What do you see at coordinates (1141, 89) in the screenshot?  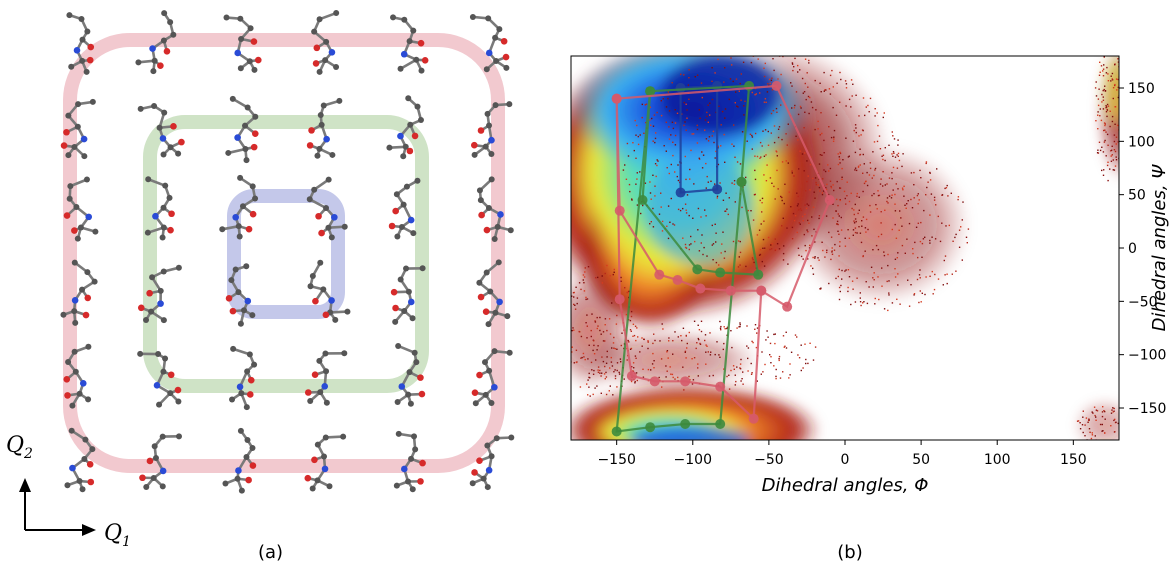 I see `y-tick-label: 150` at bounding box center [1141, 89].